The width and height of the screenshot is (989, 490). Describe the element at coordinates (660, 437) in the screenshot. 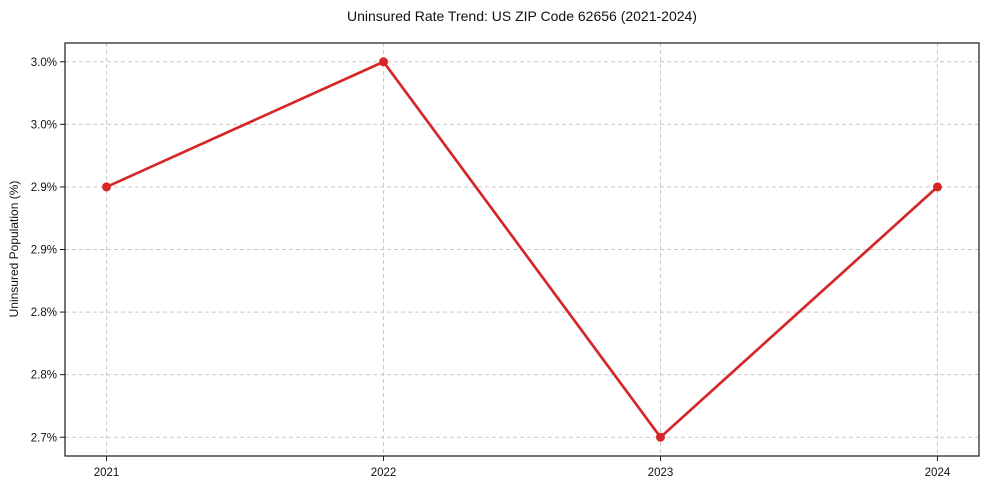

I see `data-point-2023` at that location.